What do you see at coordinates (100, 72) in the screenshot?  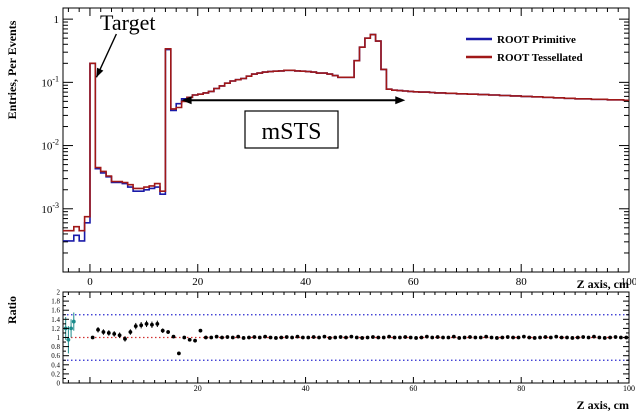 I see `target-arrowhead` at bounding box center [100, 72].